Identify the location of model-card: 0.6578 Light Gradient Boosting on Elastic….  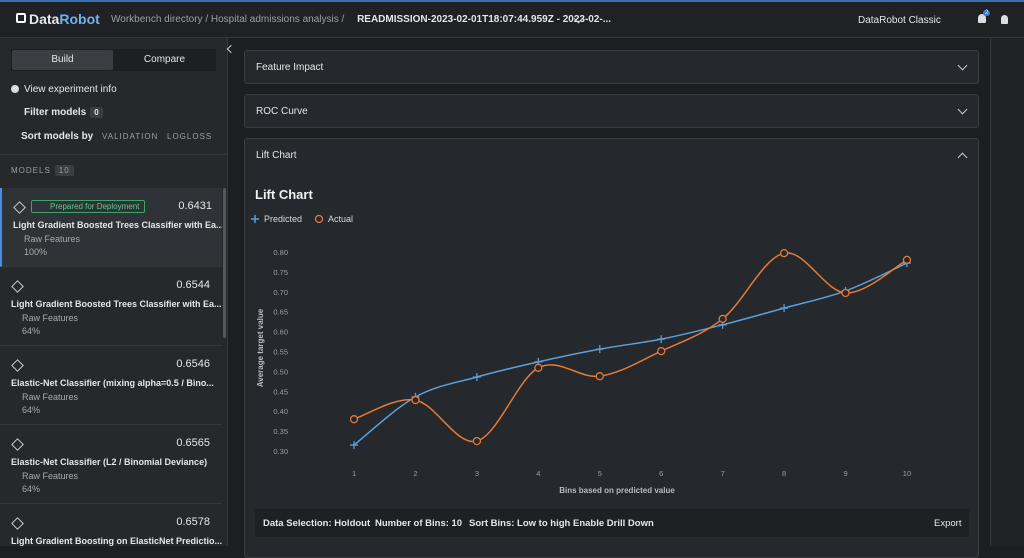
(111, 525).